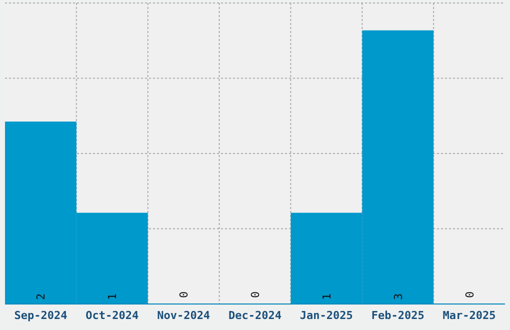 The width and height of the screenshot is (510, 330). I want to click on data-label: 3, so click(398, 296).